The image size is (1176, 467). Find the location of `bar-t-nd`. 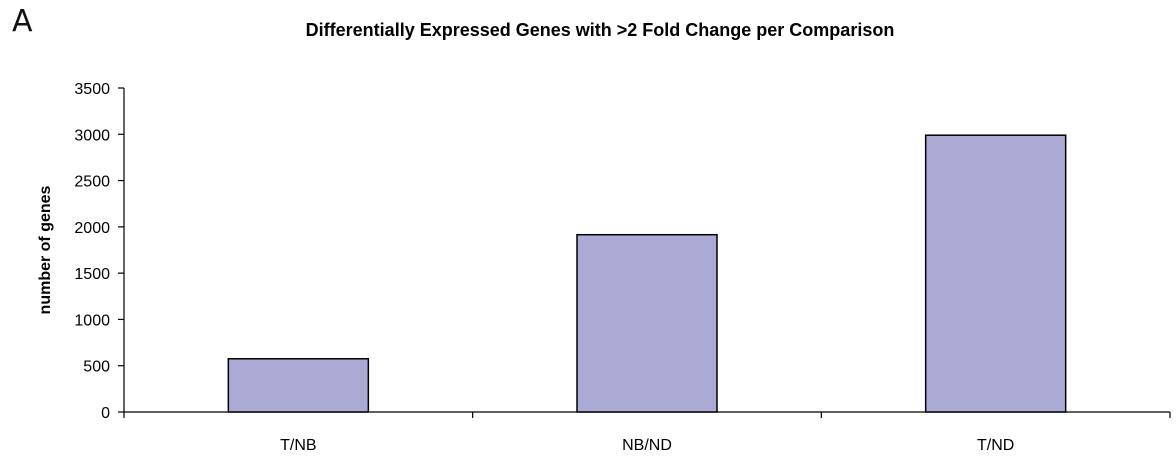

bar-t-nd is located at coordinates (995, 273).